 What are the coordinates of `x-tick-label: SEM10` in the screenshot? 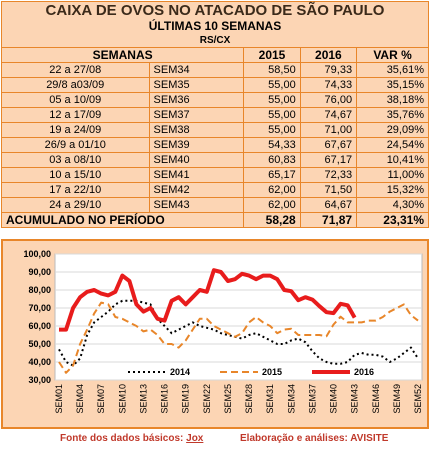 It's located at (122, 399).